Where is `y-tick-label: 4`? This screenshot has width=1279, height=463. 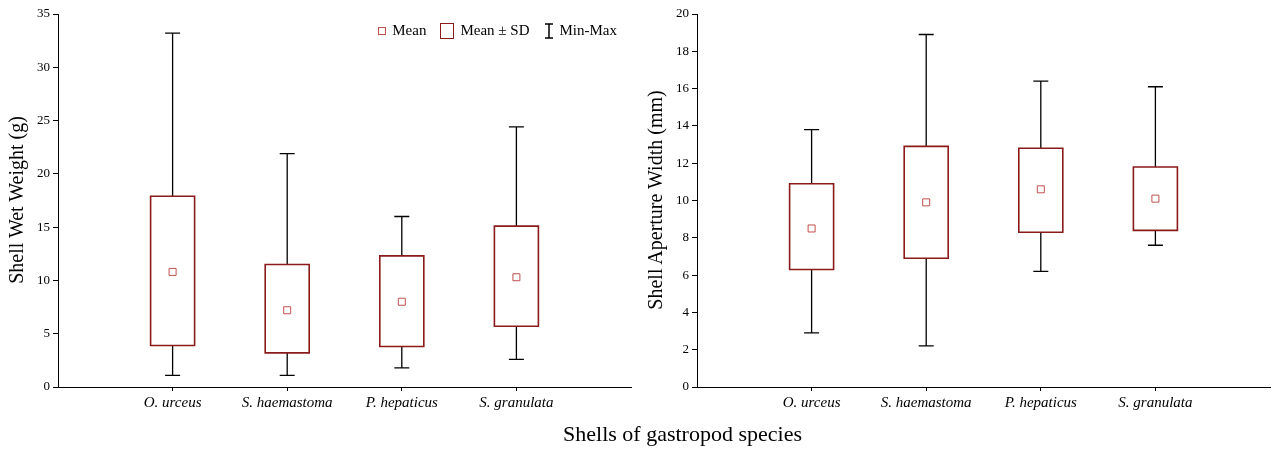
y-tick-label: 4 is located at coordinates (686, 311).